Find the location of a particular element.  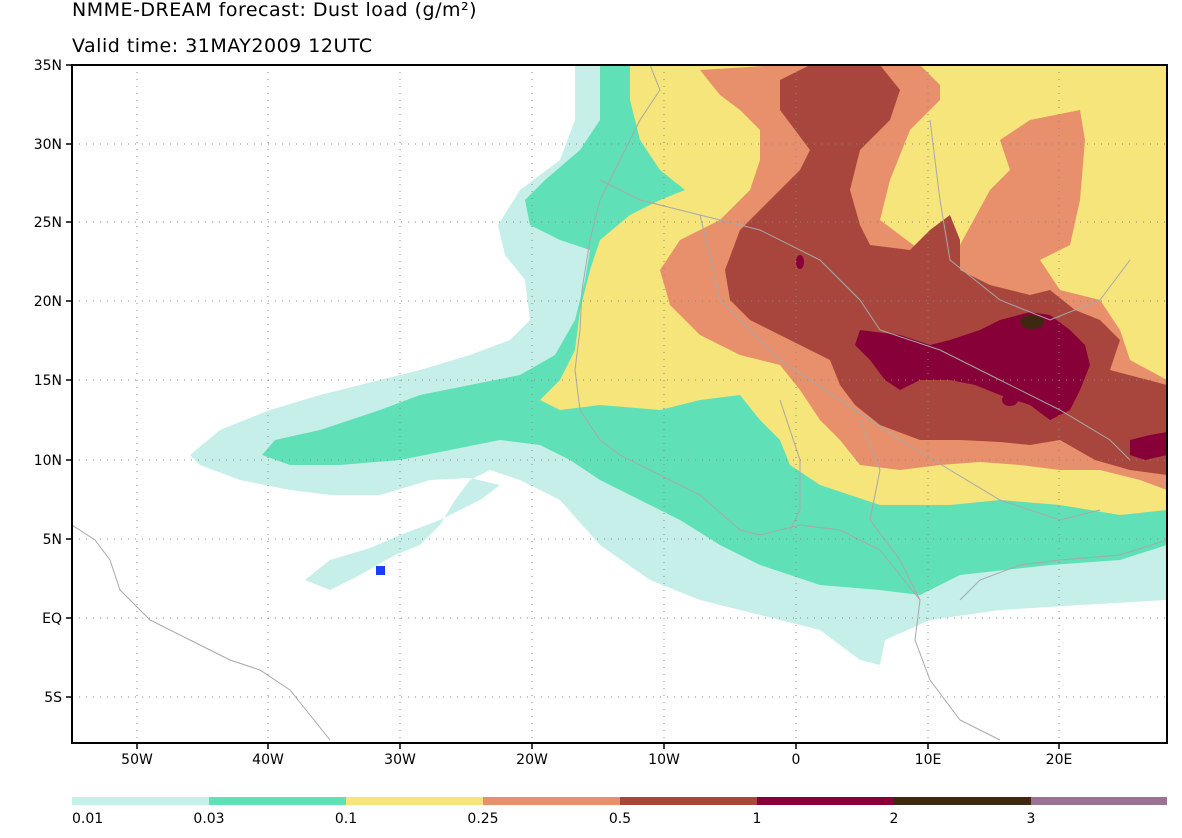

lat-label: 5S is located at coordinates (53, 698).